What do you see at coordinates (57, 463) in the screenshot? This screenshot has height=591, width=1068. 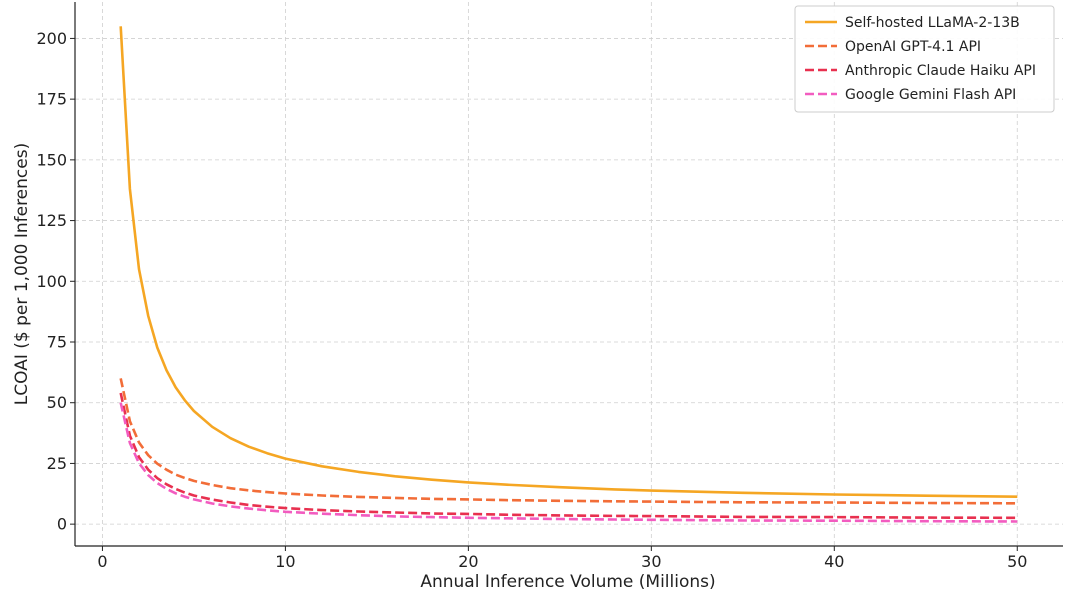 I see `y-tick-label: 25` at bounding box center [57, 463].